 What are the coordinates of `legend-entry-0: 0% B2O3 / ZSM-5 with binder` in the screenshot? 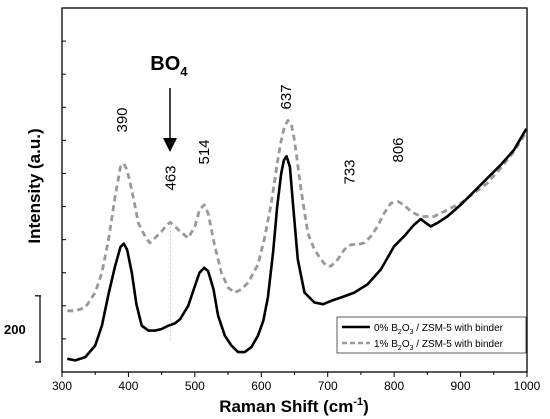 It's located at (439, 329).